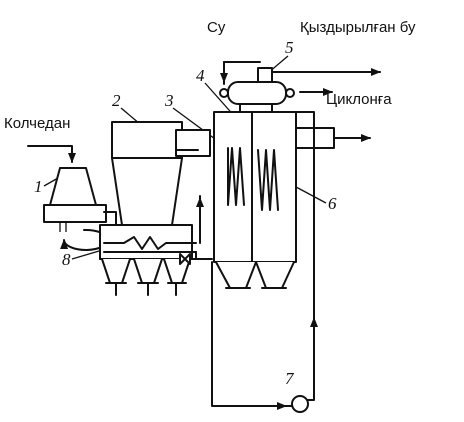 This screenshot has height=422, width=464. Describe the element at coordinates (193, 143) in the screenshot. I see `gas-duct` at that location.